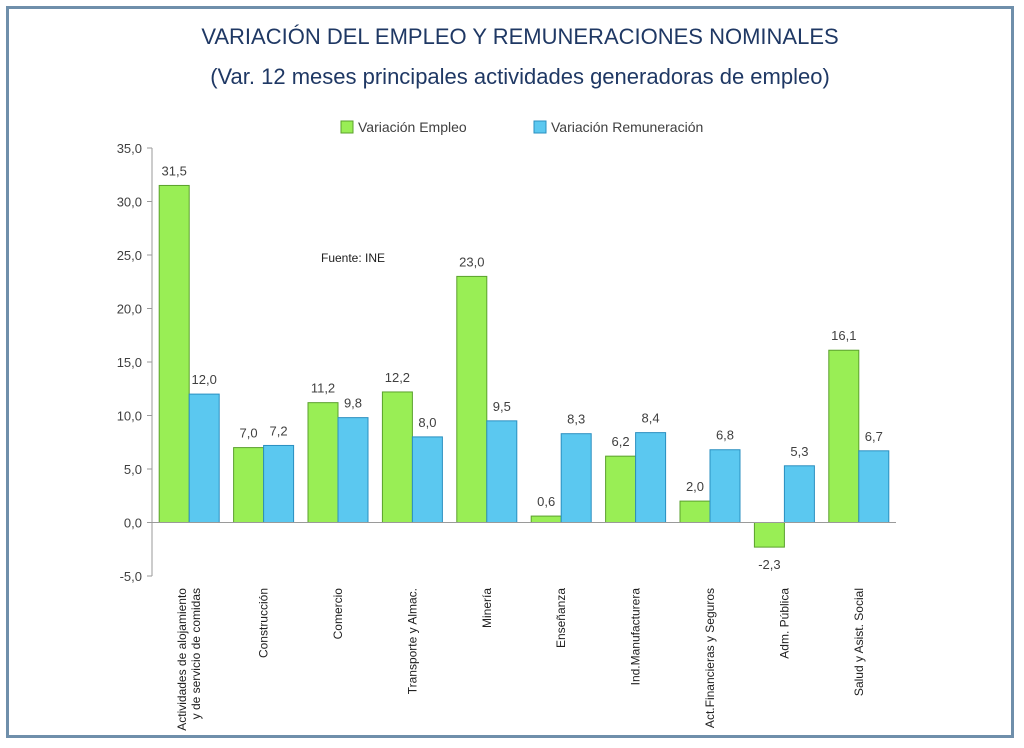 This screenshot has height=748, width=1024. Describe the element at coordinates (540, 127) in the screenshot. I see `legend-swatch-remuneracion` at that location.